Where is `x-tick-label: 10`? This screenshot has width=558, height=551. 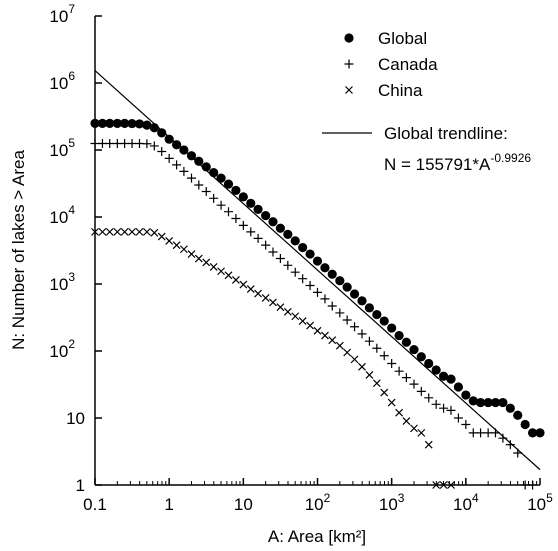 x-tick-label: 10 is located at coordinates (243, 504).